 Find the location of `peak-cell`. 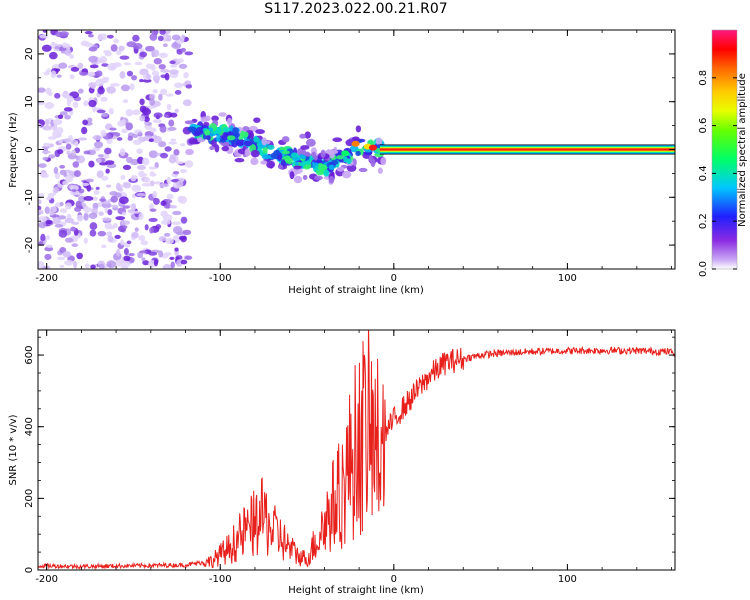

peak-cell is located at coordinates (372, 147).